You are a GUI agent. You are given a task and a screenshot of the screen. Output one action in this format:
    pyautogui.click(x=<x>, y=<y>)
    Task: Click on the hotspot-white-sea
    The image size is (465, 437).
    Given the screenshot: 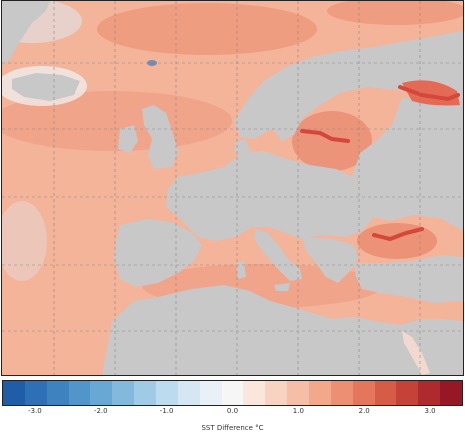 What is the action you would take?
    pyautogui.click(x=429, y=93)
    